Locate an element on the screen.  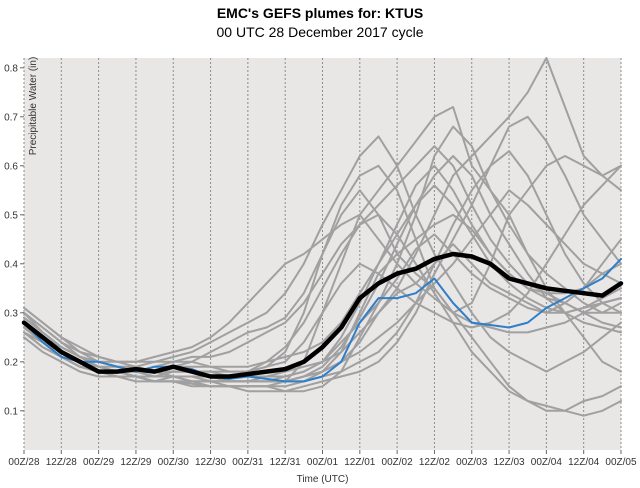
x-axis-title: Time (UTC) is located at coordinates (323, 479).